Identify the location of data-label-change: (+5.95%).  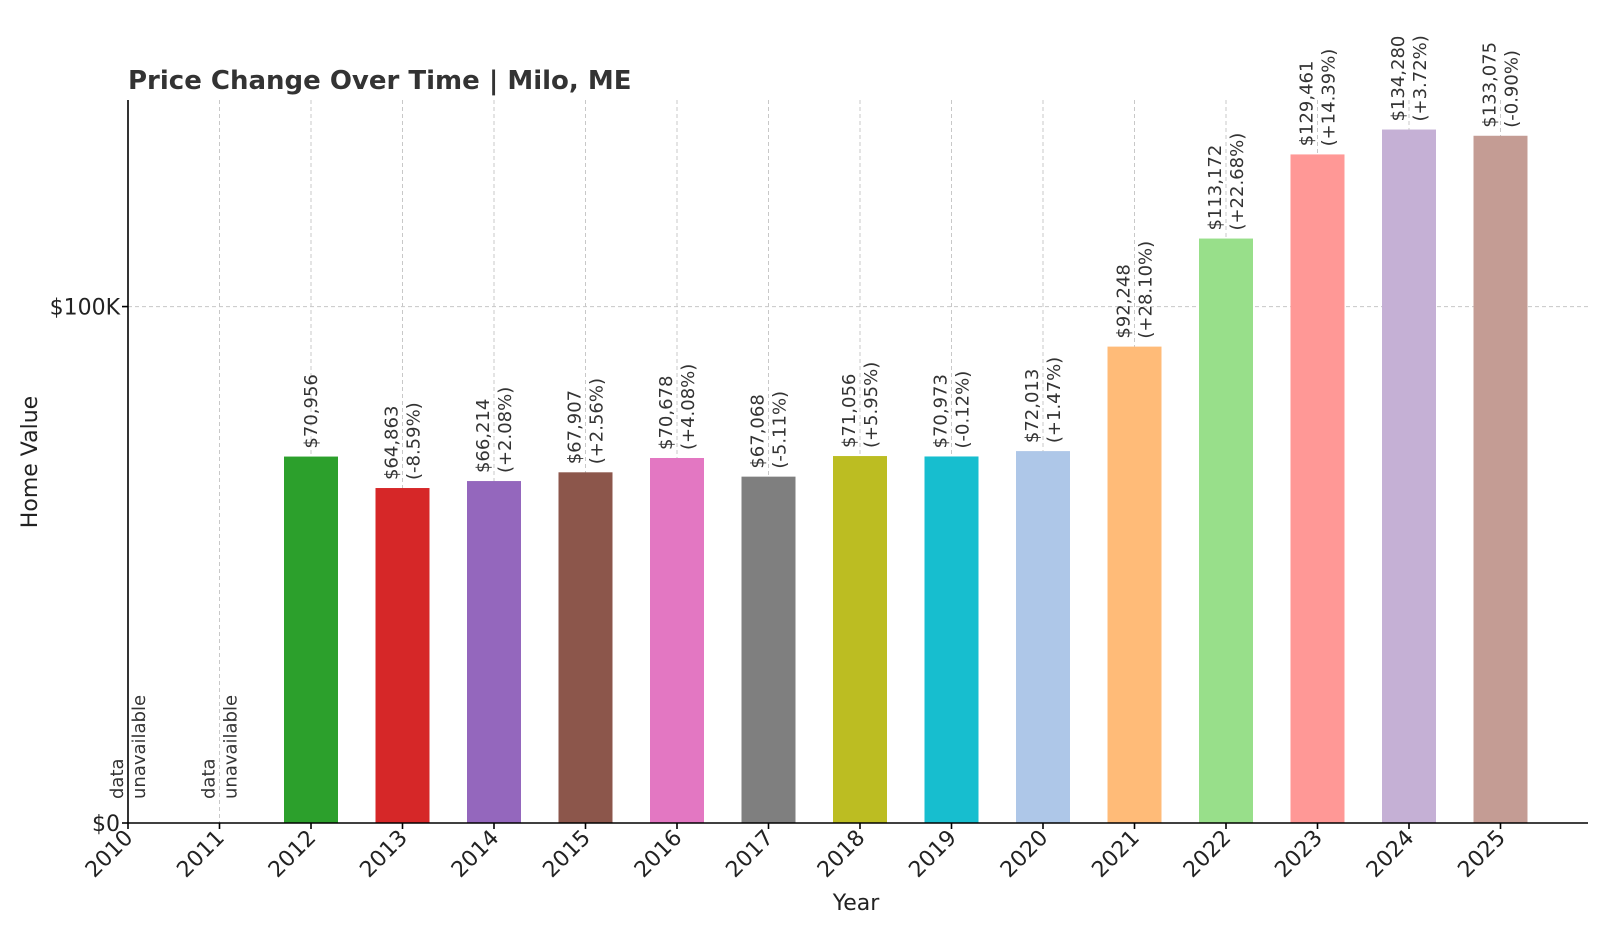
(871, 405).